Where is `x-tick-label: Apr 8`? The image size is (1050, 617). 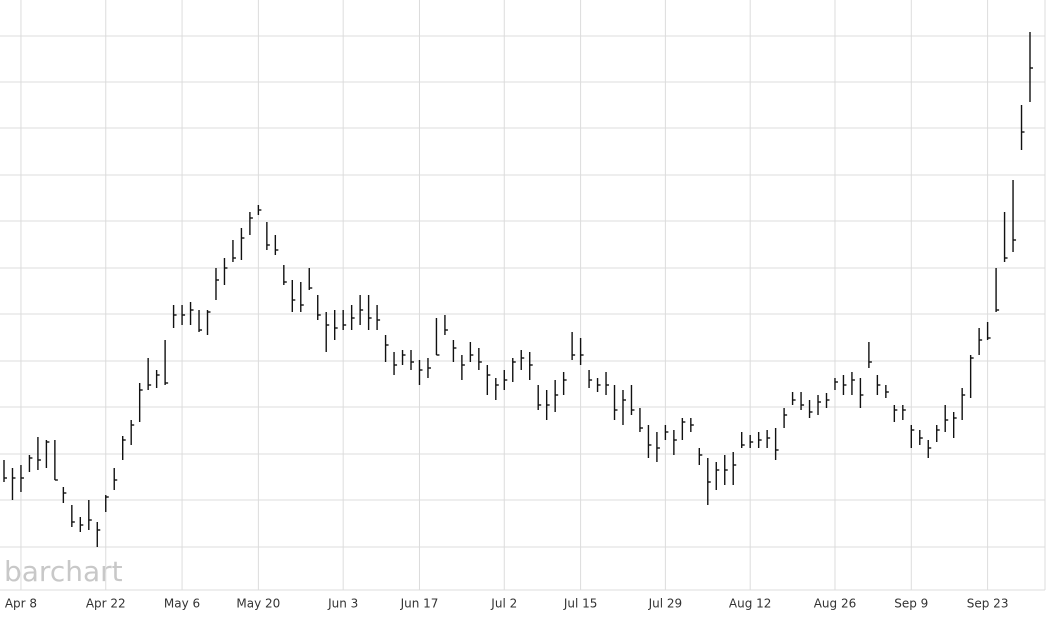 x-tick-label: Apr 8 is located at coordinates (21, 604).